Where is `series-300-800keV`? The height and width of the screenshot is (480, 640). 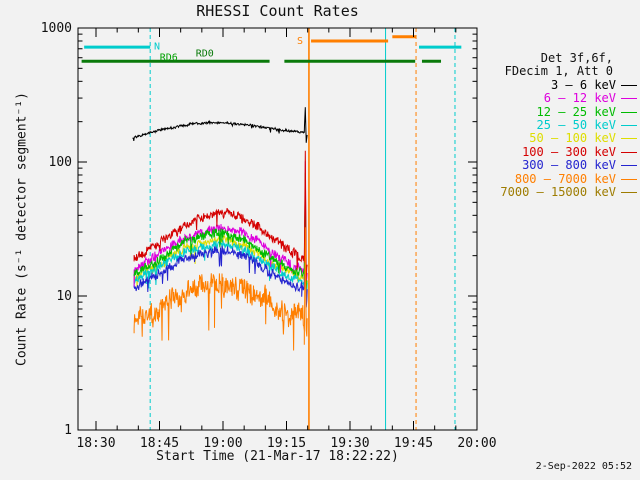 series-300-800keV is located at coordinates (220, 250).